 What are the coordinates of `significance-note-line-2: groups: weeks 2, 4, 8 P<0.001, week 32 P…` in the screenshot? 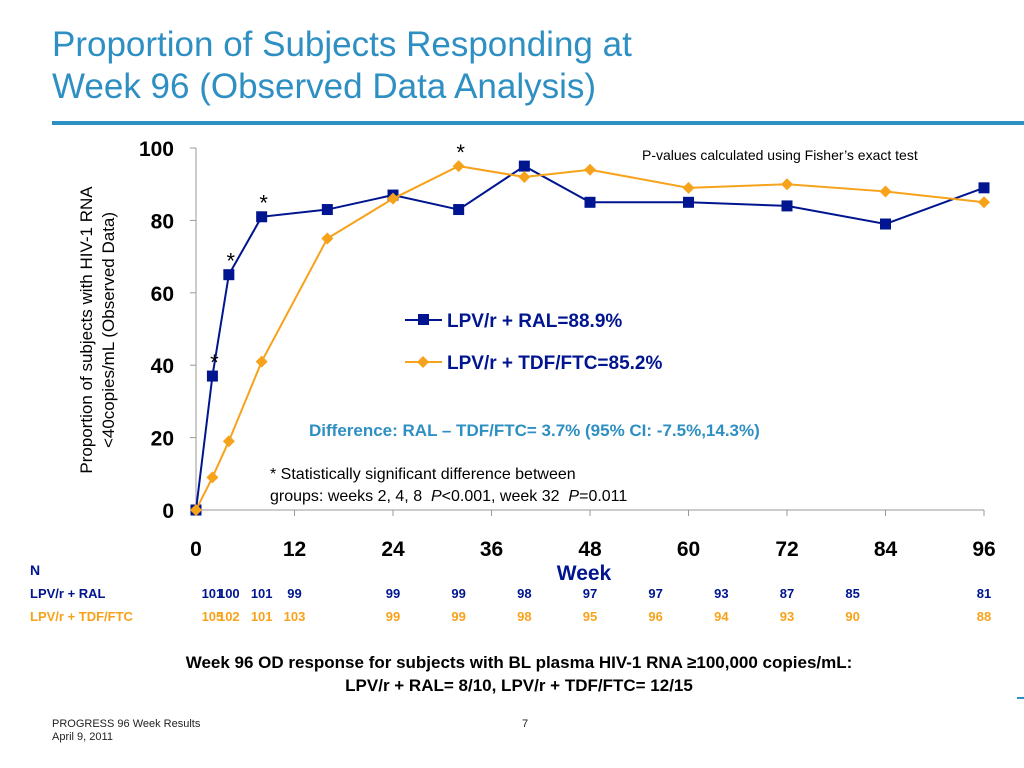 It's located at (448, 496).